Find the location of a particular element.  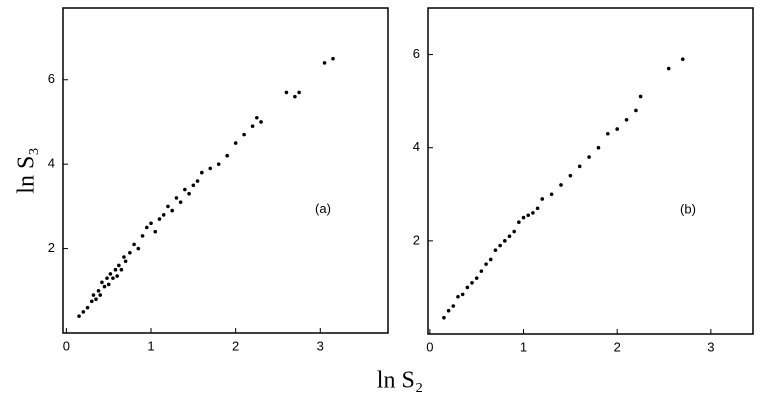

x-axis-label: ln S₂ is located at coordinates (400, 381).